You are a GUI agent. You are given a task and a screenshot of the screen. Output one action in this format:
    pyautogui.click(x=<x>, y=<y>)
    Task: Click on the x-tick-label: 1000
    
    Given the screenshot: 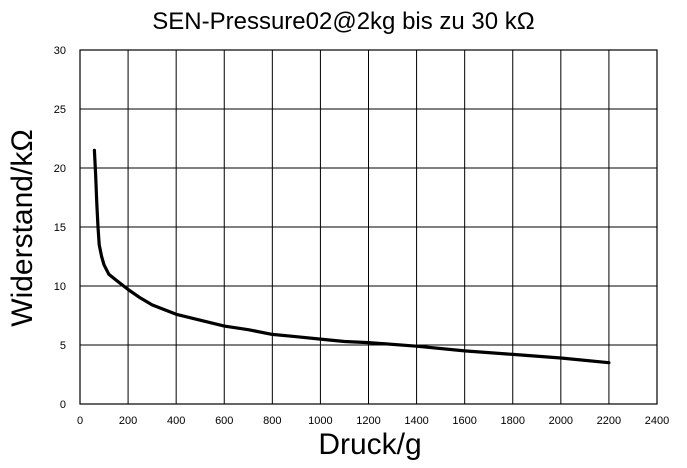 What is the action you would take?
    pyautogui.click(x=320, y=421)
    